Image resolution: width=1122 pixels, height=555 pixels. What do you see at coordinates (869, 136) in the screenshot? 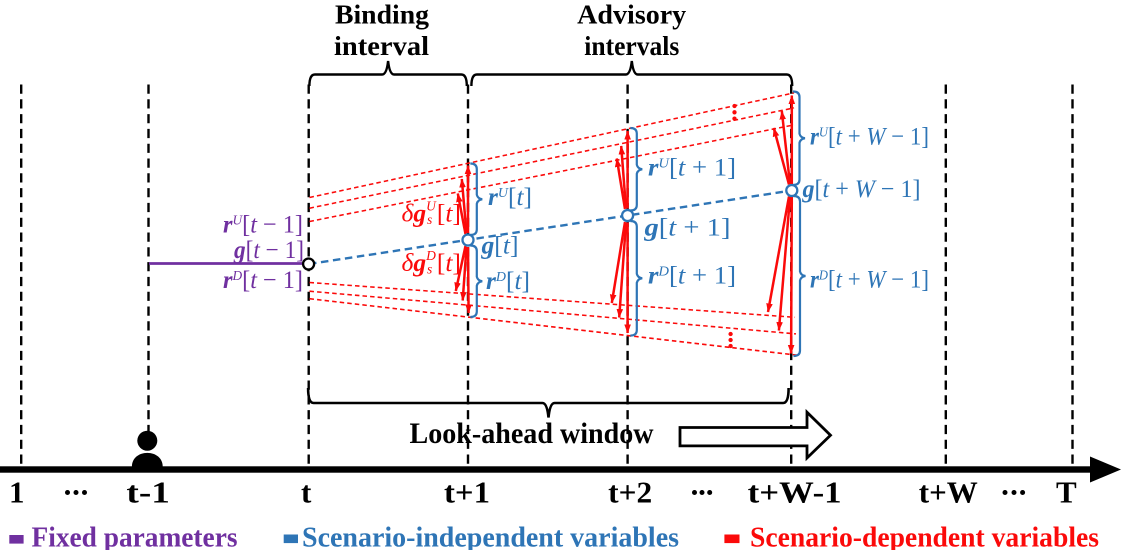
I see `svg-text: rU[t + W − 1]` at bounding box center [869, 136].